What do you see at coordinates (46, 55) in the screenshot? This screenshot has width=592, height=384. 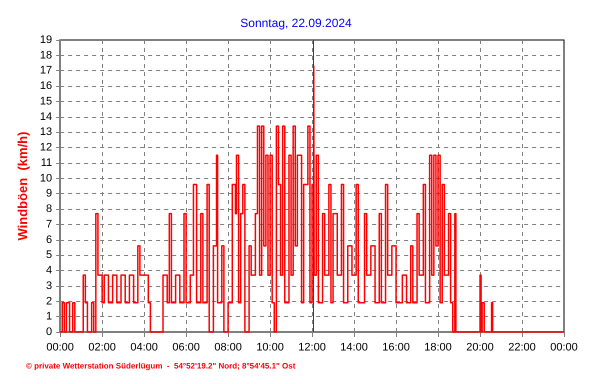 I see `y-tick-label: 18` at bounding box center [46, 55].